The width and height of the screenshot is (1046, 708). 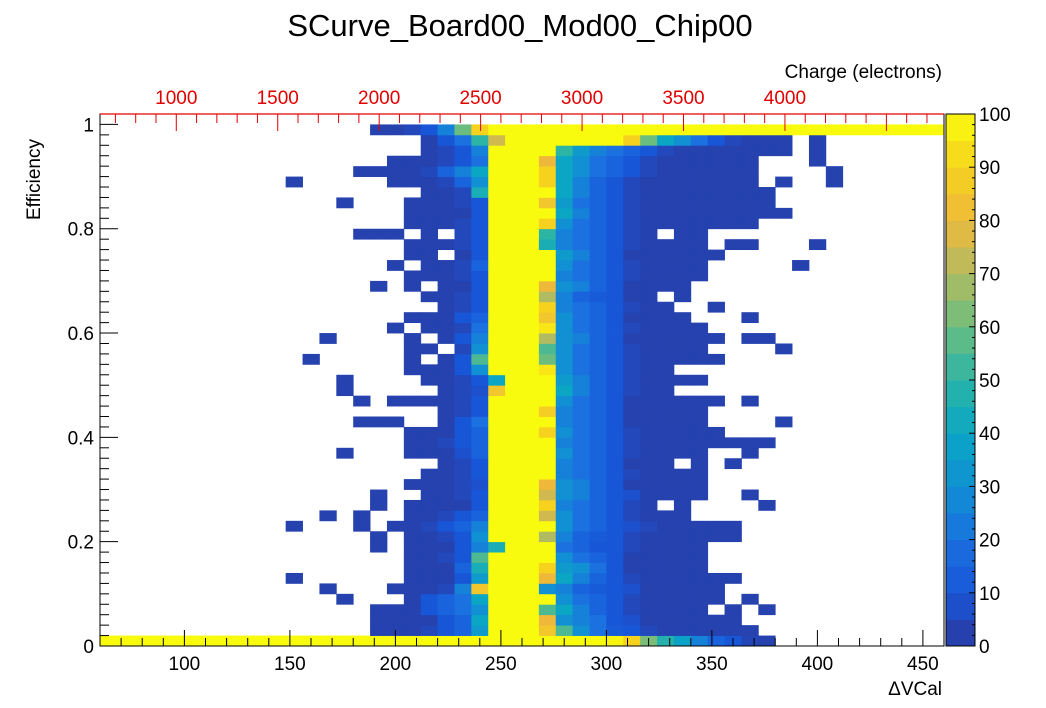 What do you see at coordinates (582, 98) in the screenshot?
I see `x2-tick-label: 3000` at bounding box center [582, 98].